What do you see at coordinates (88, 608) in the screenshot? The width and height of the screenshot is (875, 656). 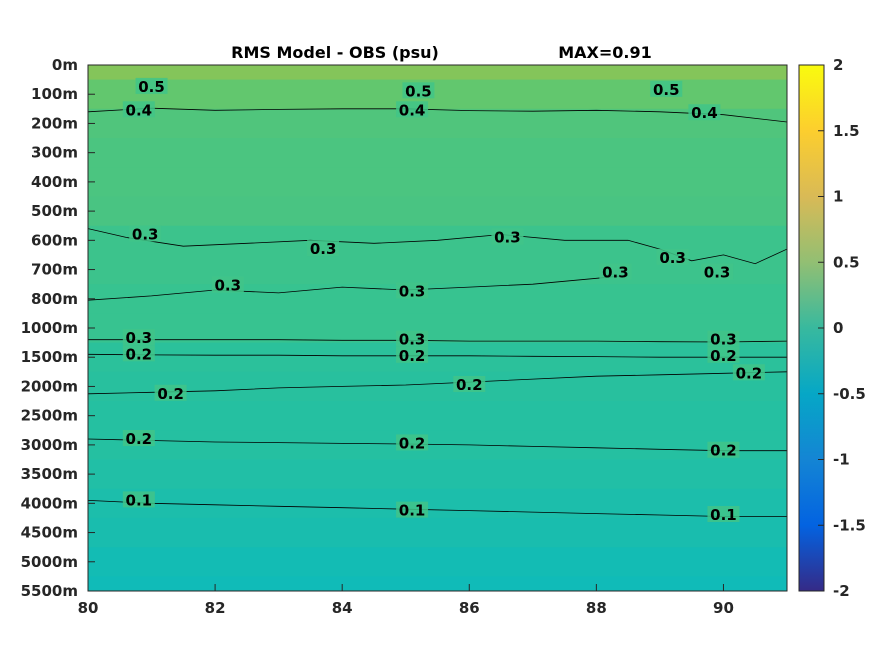 I see `x-tick-label: 80` at bounding box center [88, 608].